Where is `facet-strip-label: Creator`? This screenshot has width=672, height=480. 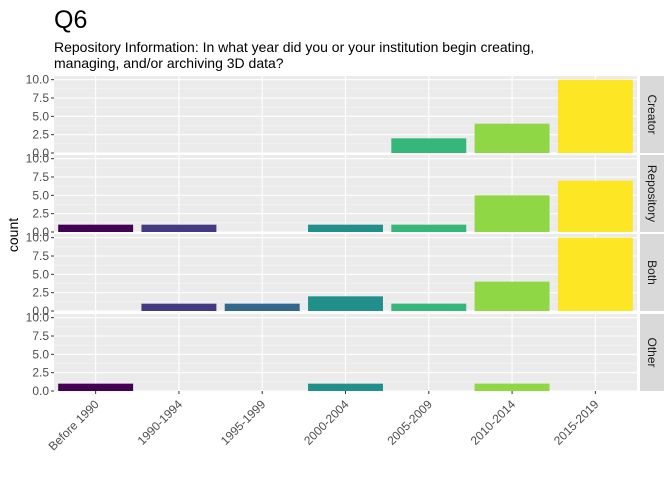
facet-strip-label: Creator is located at coordinates (652, 114).